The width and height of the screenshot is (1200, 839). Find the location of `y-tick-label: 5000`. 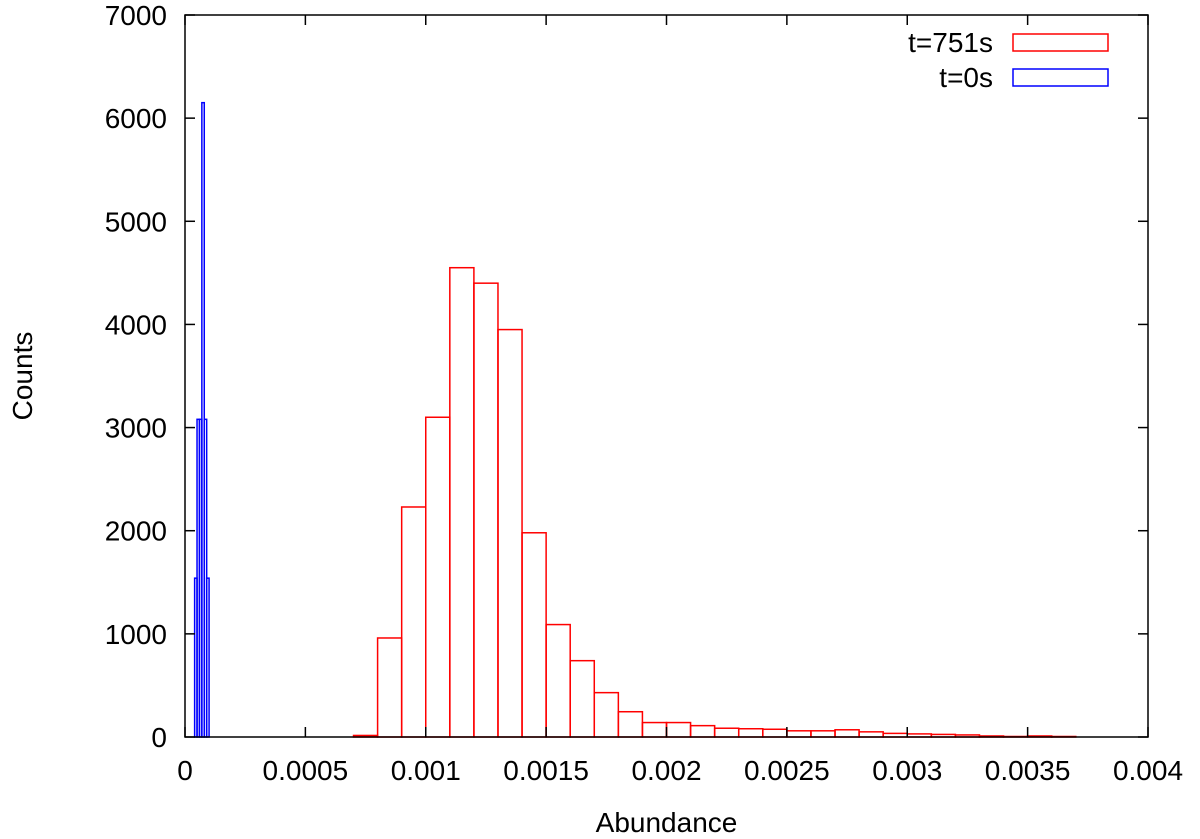

y-tick-label: 5000 is located at coordinates (136, 221).